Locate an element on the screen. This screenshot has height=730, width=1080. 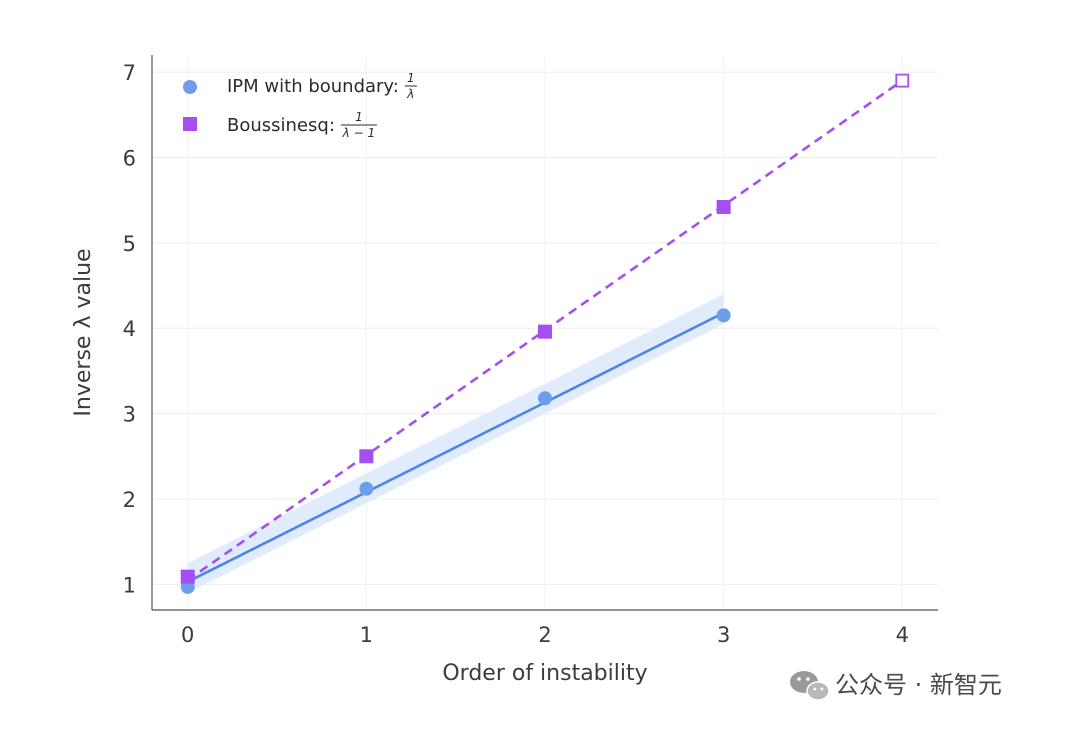
legend-label-ipm: IPM with boundary: is located at coordinates (313, 86).